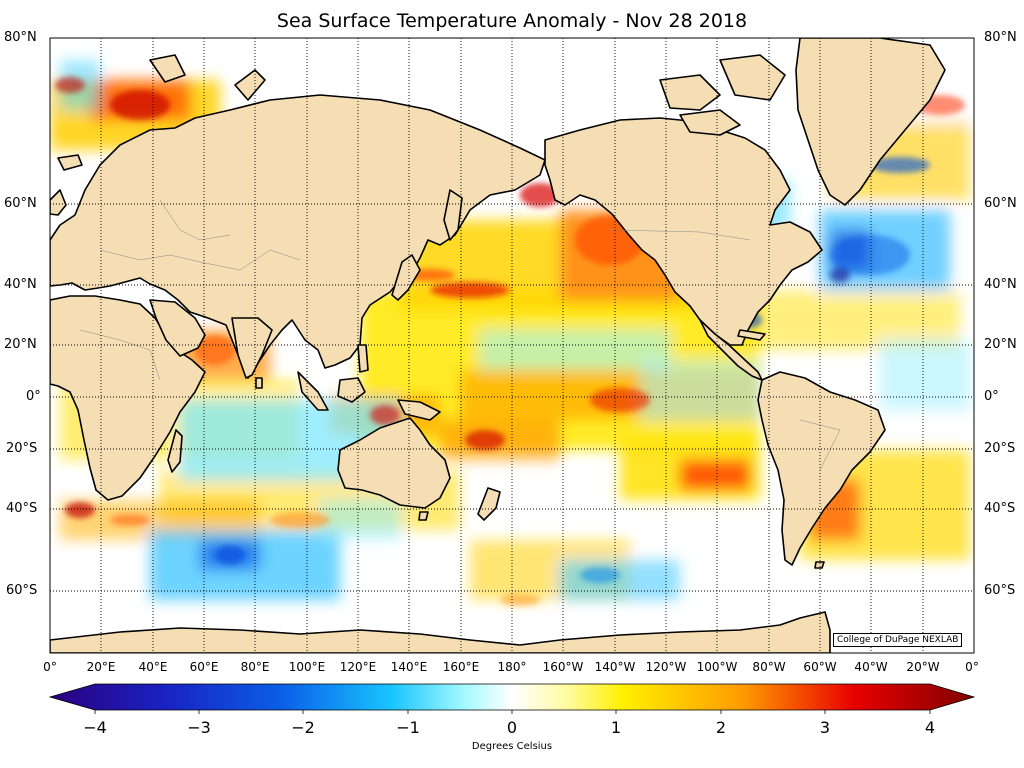 The width and height of the screenshot is (1024, 768). I want to click on lon-label: 20°E, so click(101, 667).